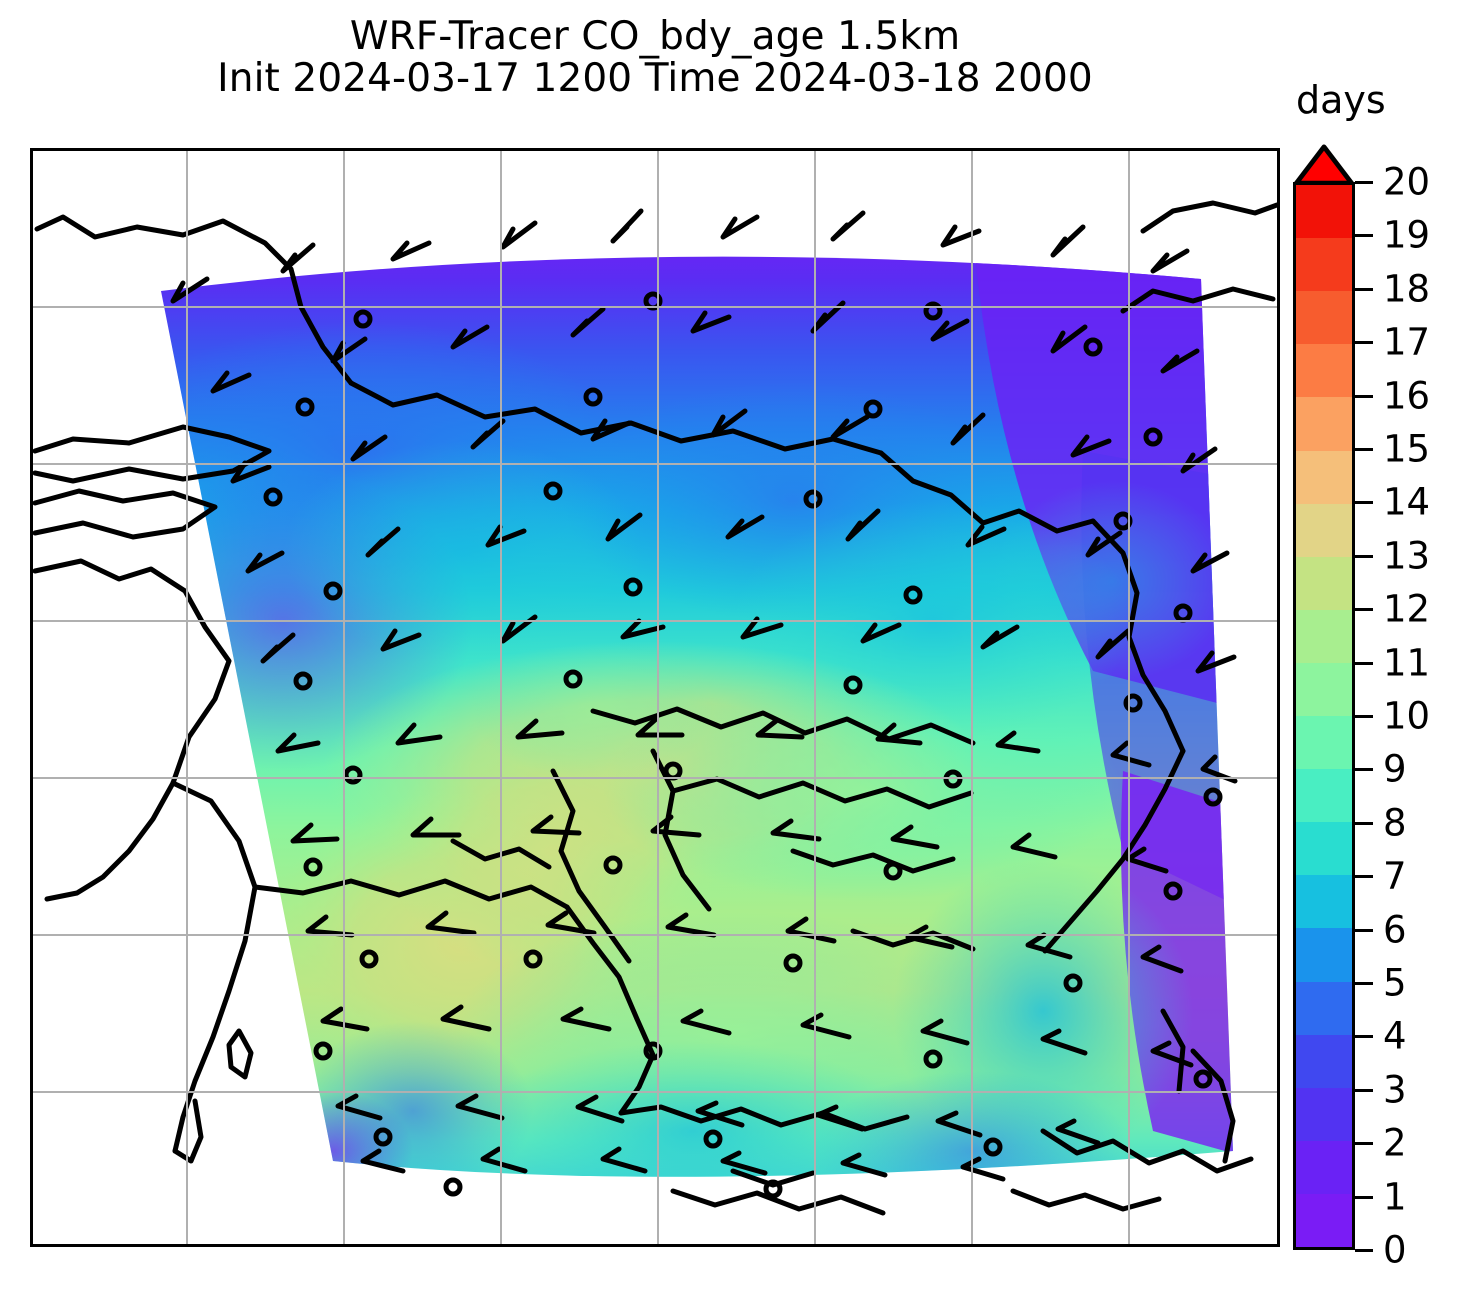 The image size is (1462, 1306). Describe the element at coordinates (1395, 1090) in the screenshot. I see `colorbar-tick-label: 3` at that location.